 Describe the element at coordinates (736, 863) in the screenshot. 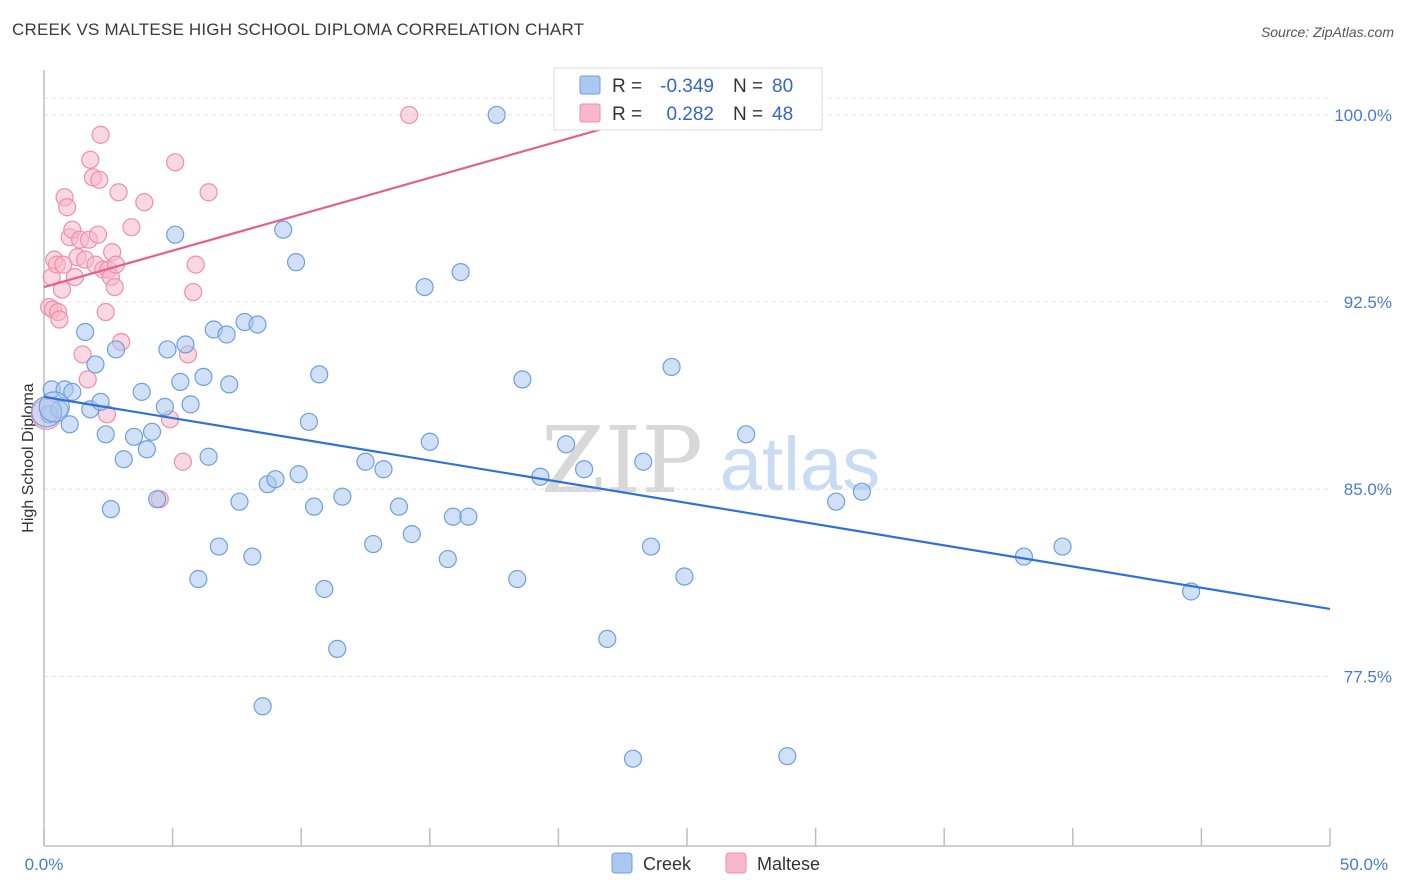

I see `maltese-series-swatch` at that location.